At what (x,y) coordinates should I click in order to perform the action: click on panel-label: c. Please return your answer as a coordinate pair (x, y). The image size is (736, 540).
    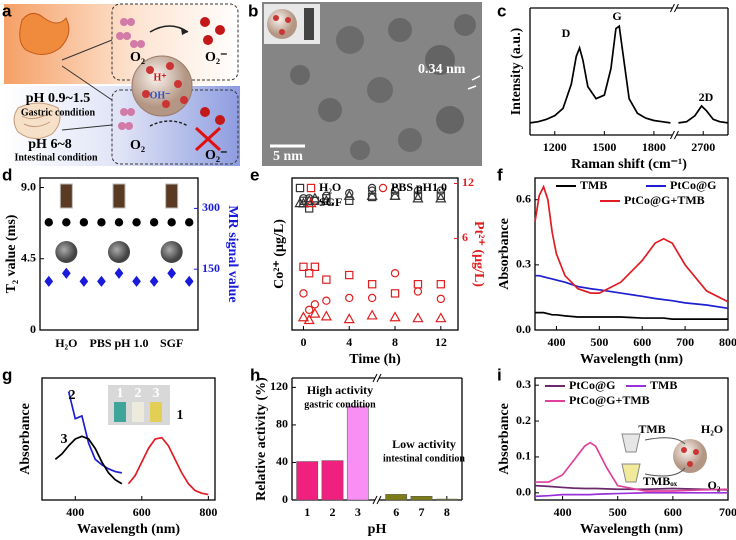
    Looking at the image, I should click on (501, 10).